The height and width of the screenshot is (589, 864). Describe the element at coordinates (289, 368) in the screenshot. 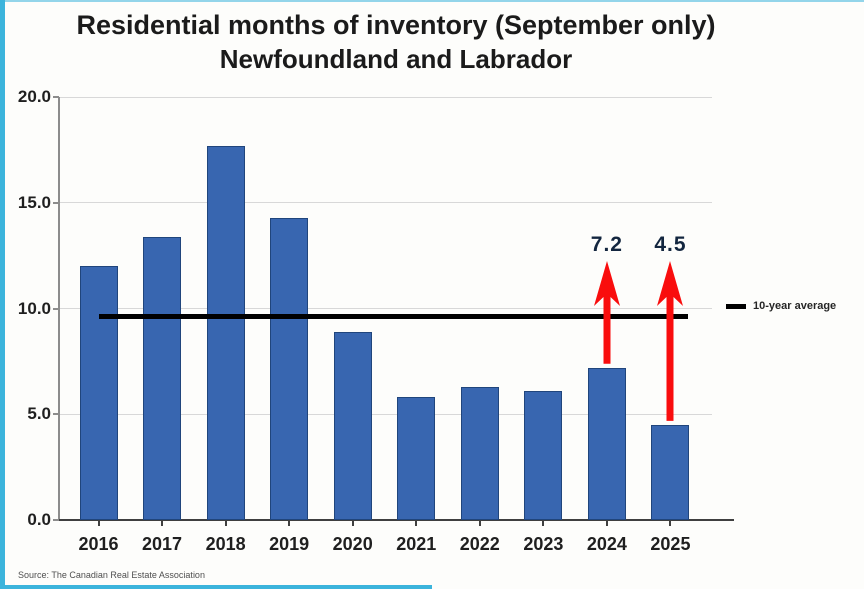

I see `bar-2019` at that location.